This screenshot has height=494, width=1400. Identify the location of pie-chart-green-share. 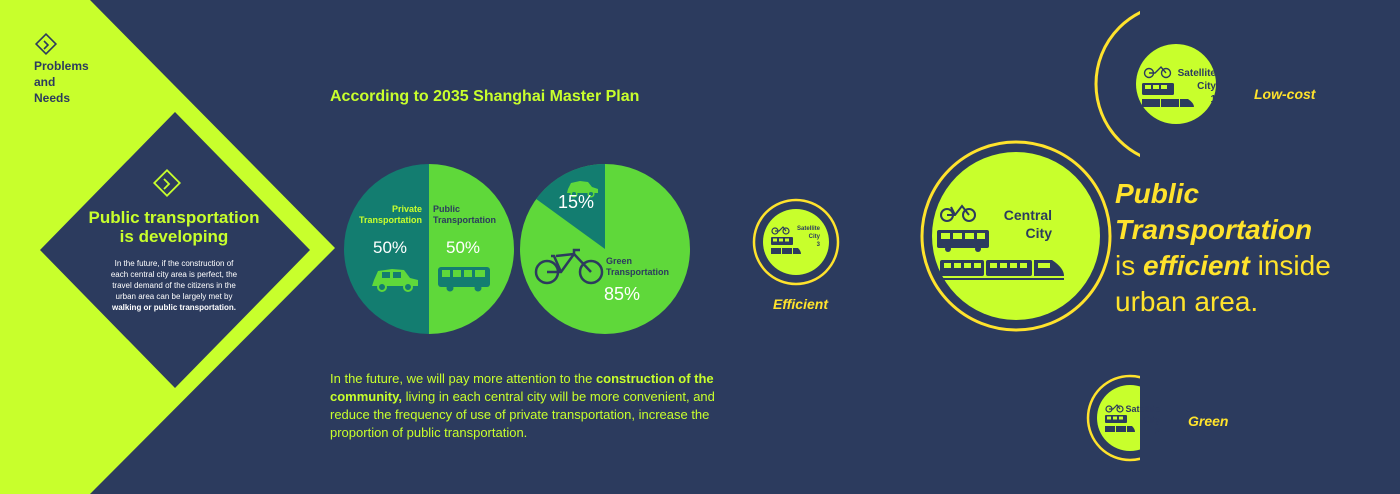
(605, 249).